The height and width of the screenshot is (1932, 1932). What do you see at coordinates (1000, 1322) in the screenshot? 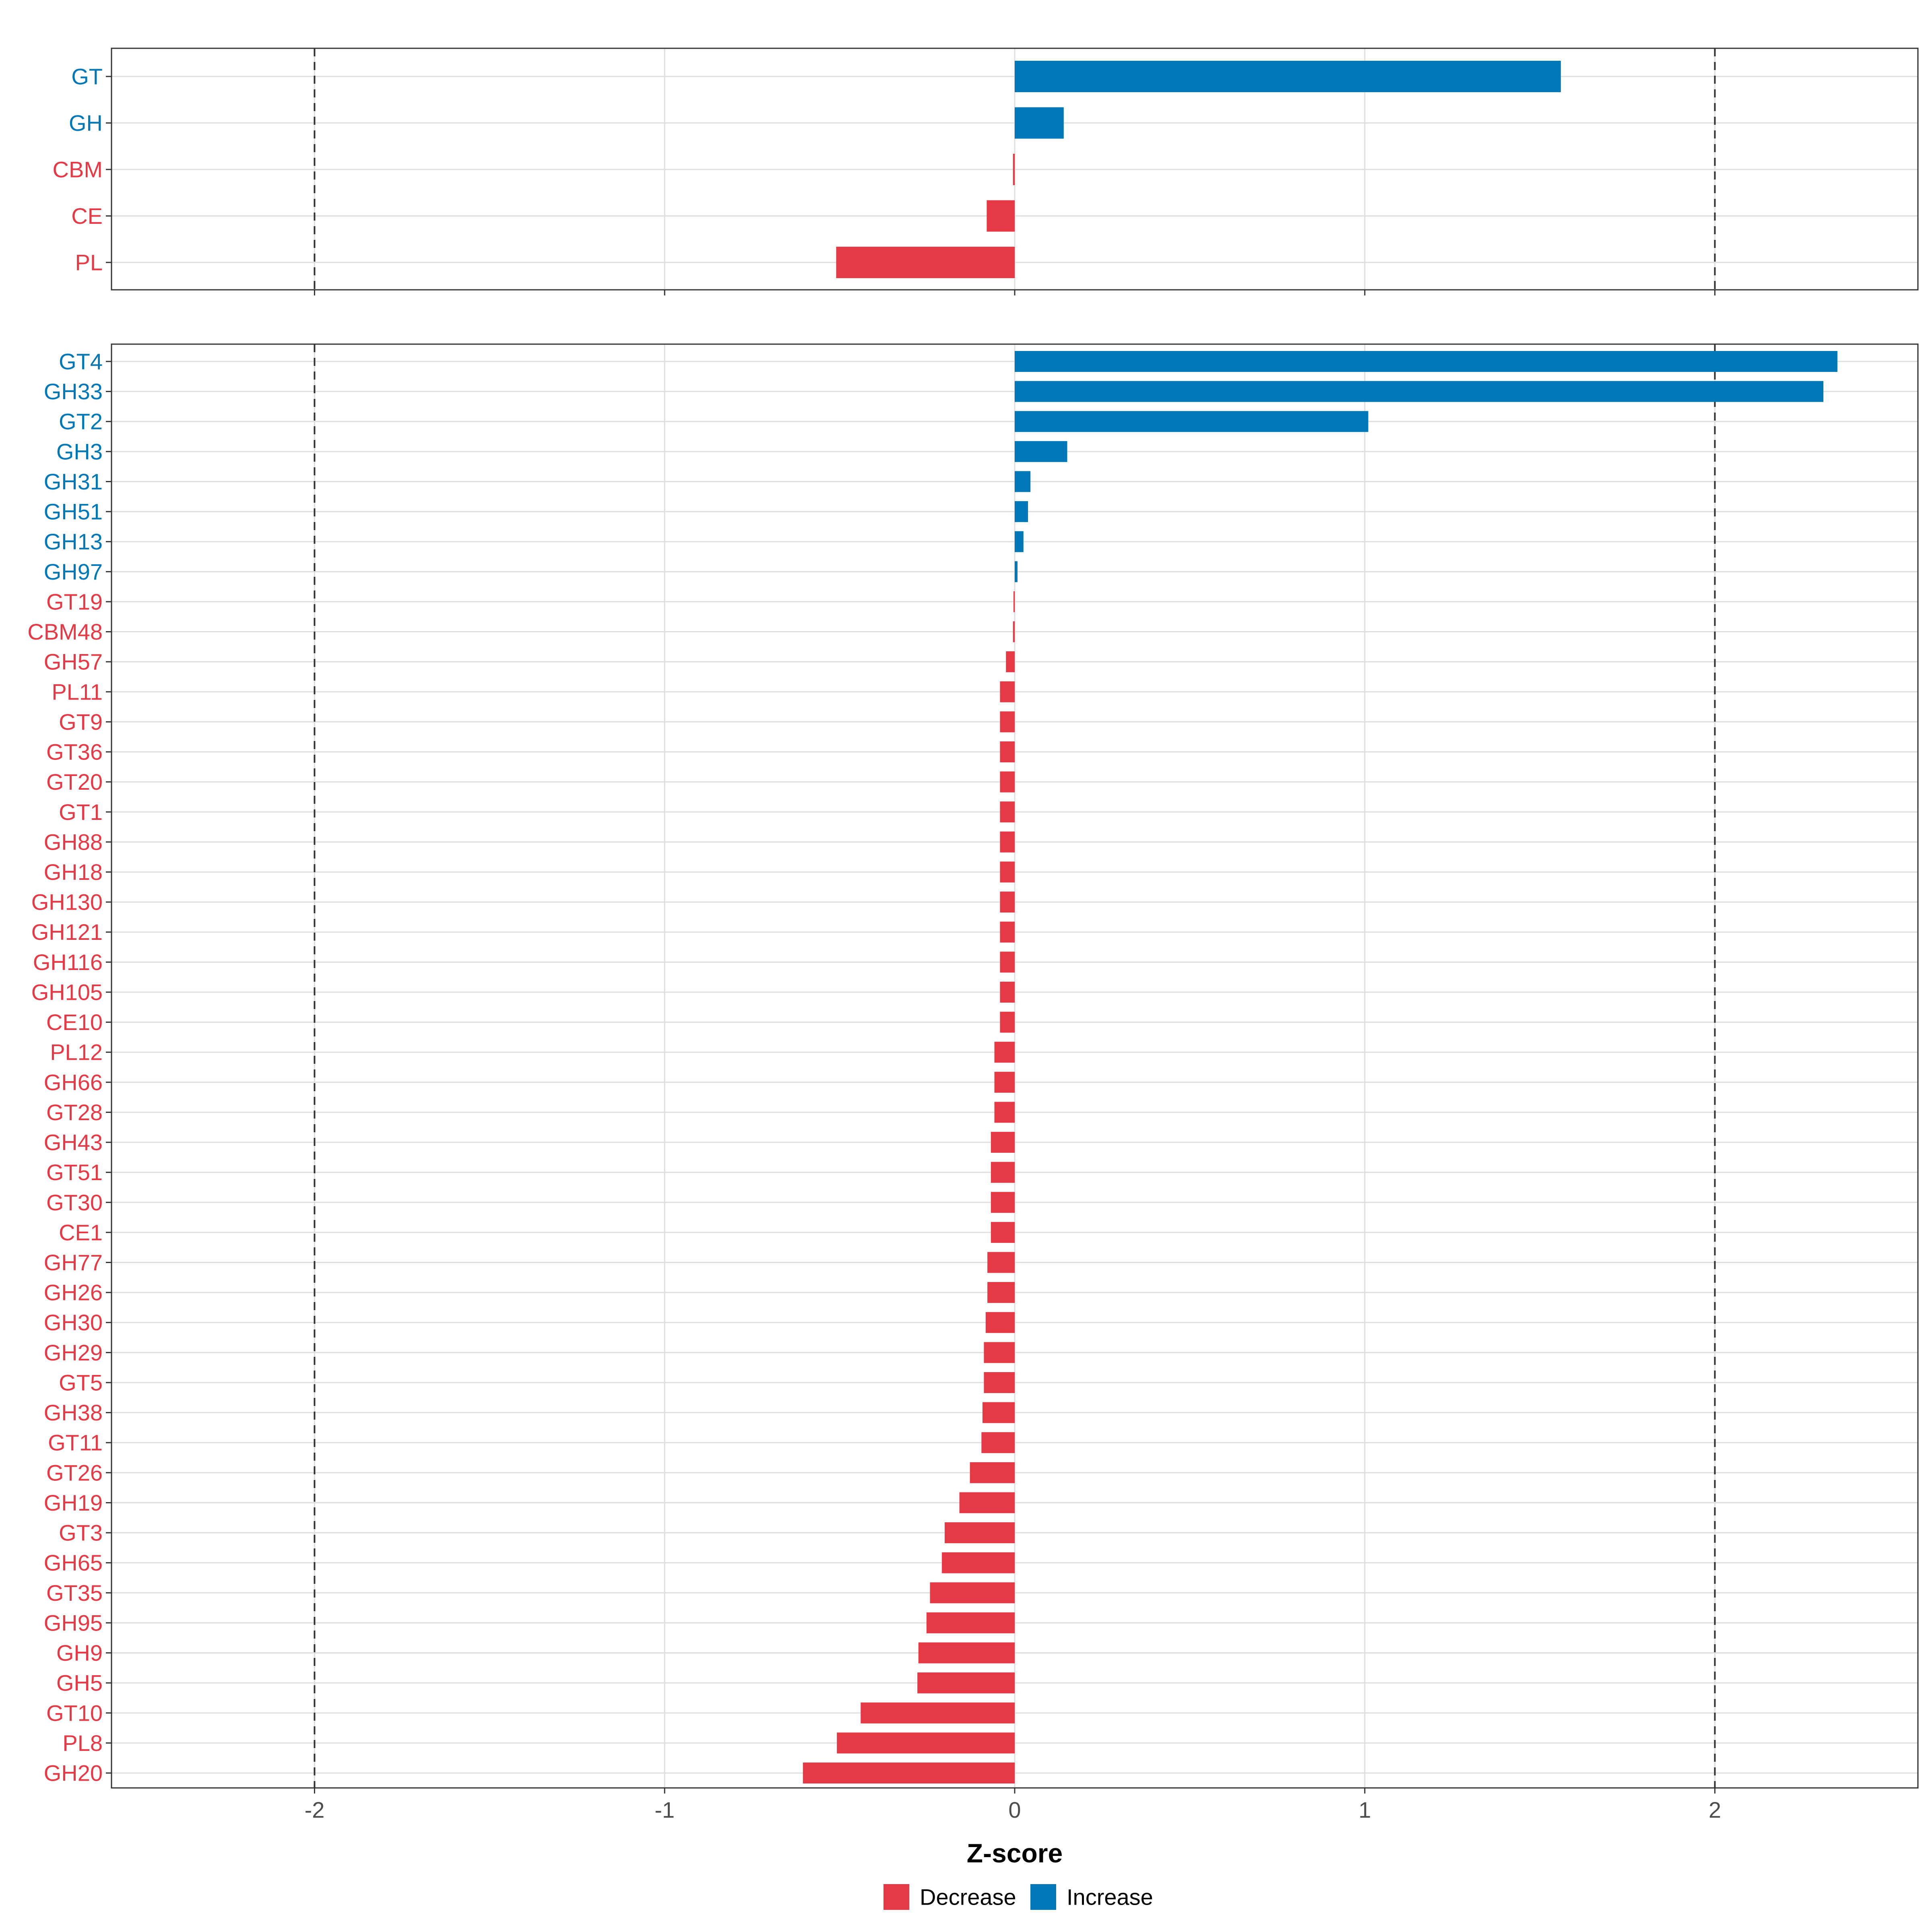
I see `panel-bottom-bar-GH30` at bounding box center [1000, 1322].